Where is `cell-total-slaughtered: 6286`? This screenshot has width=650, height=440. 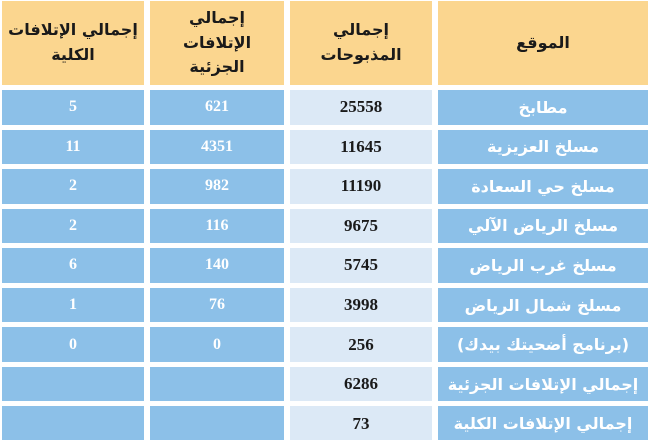
cell-total-slaughtered: 6286 is located at coordinates (361, 384).